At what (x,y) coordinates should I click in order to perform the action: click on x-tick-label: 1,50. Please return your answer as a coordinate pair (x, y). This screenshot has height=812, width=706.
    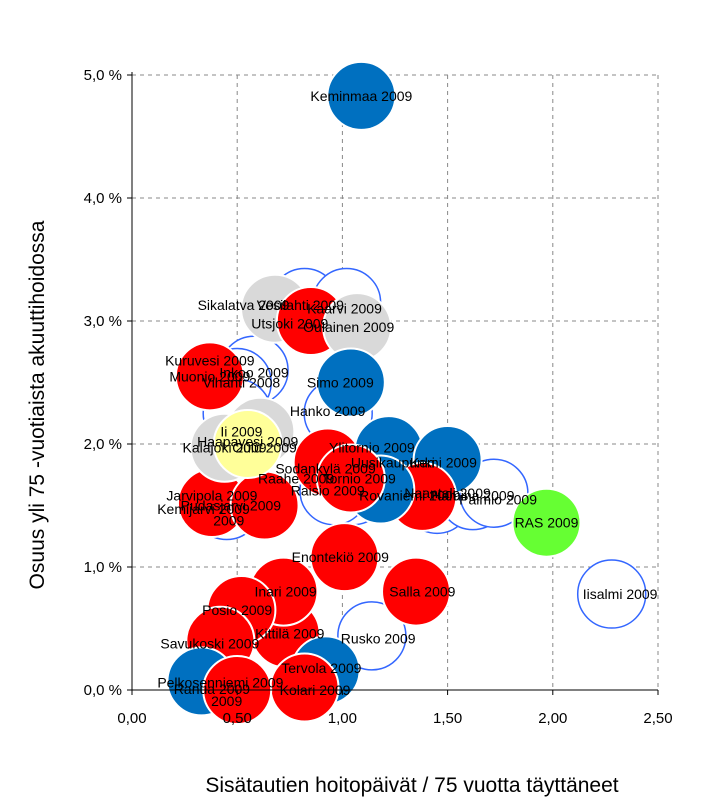
    Looking at the image, I should click on (447, 718).